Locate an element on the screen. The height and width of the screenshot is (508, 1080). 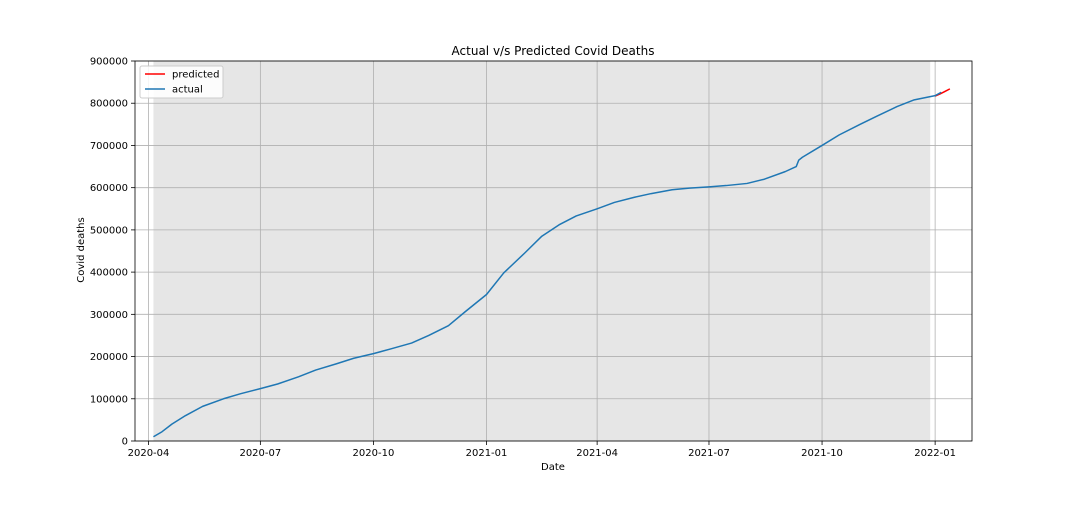
x-tick-label: 2021-10 is located at coordinates (822, 453).